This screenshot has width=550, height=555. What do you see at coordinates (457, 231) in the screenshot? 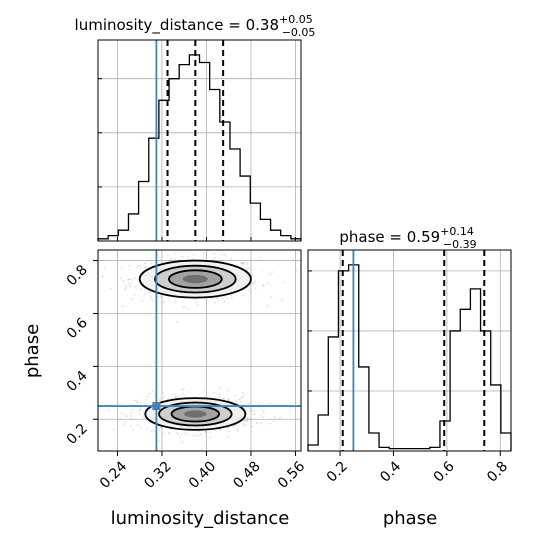
I see `title-plus: +0.14` at bounding box center [457, 231].